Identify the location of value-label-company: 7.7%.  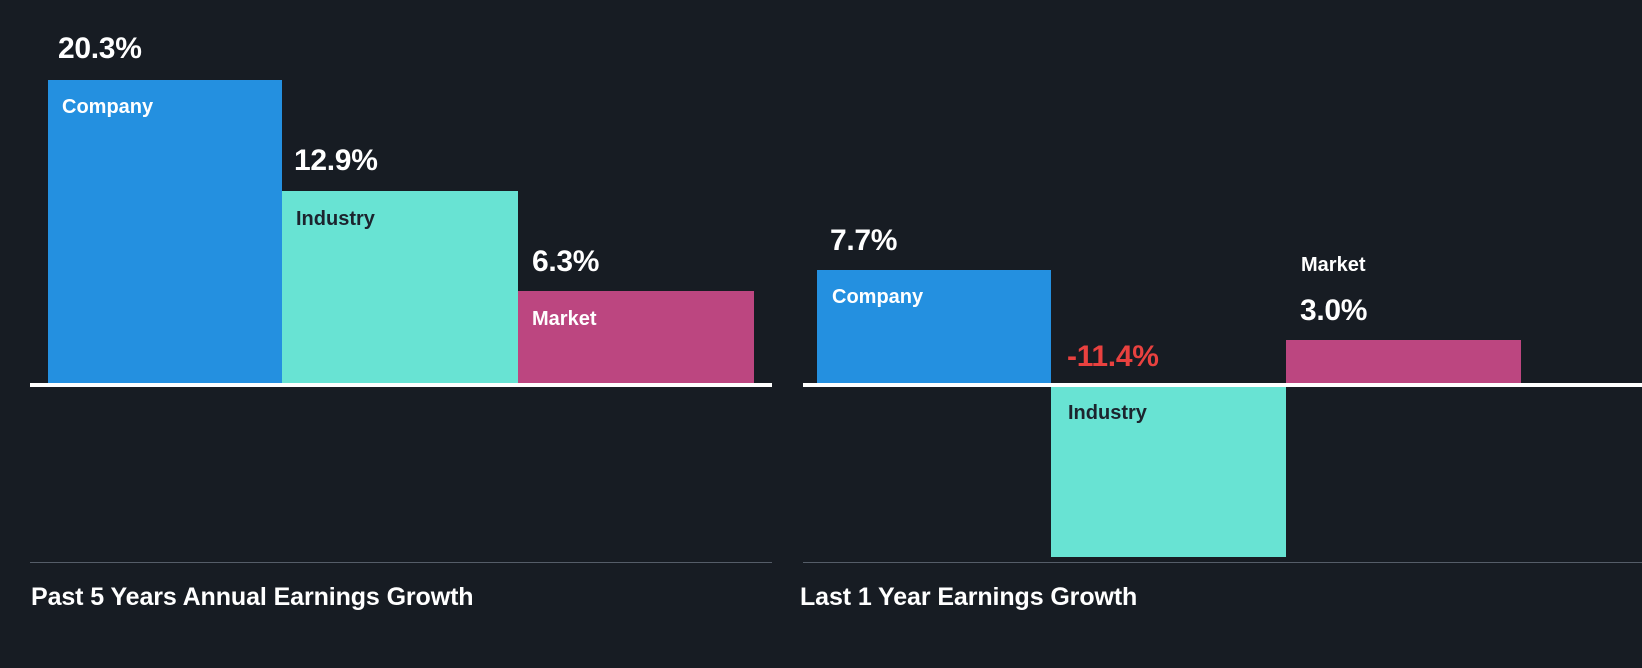
(864, 240).